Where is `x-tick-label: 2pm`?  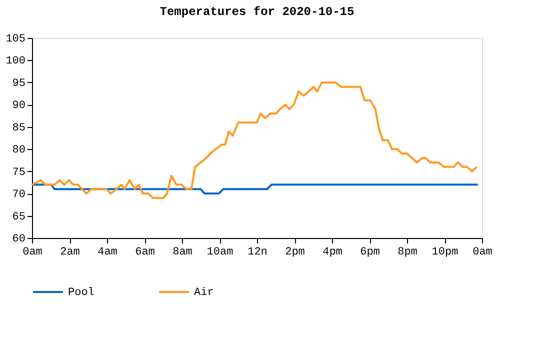 x-tick-label: 2pm is located at coordinates (295, 252).